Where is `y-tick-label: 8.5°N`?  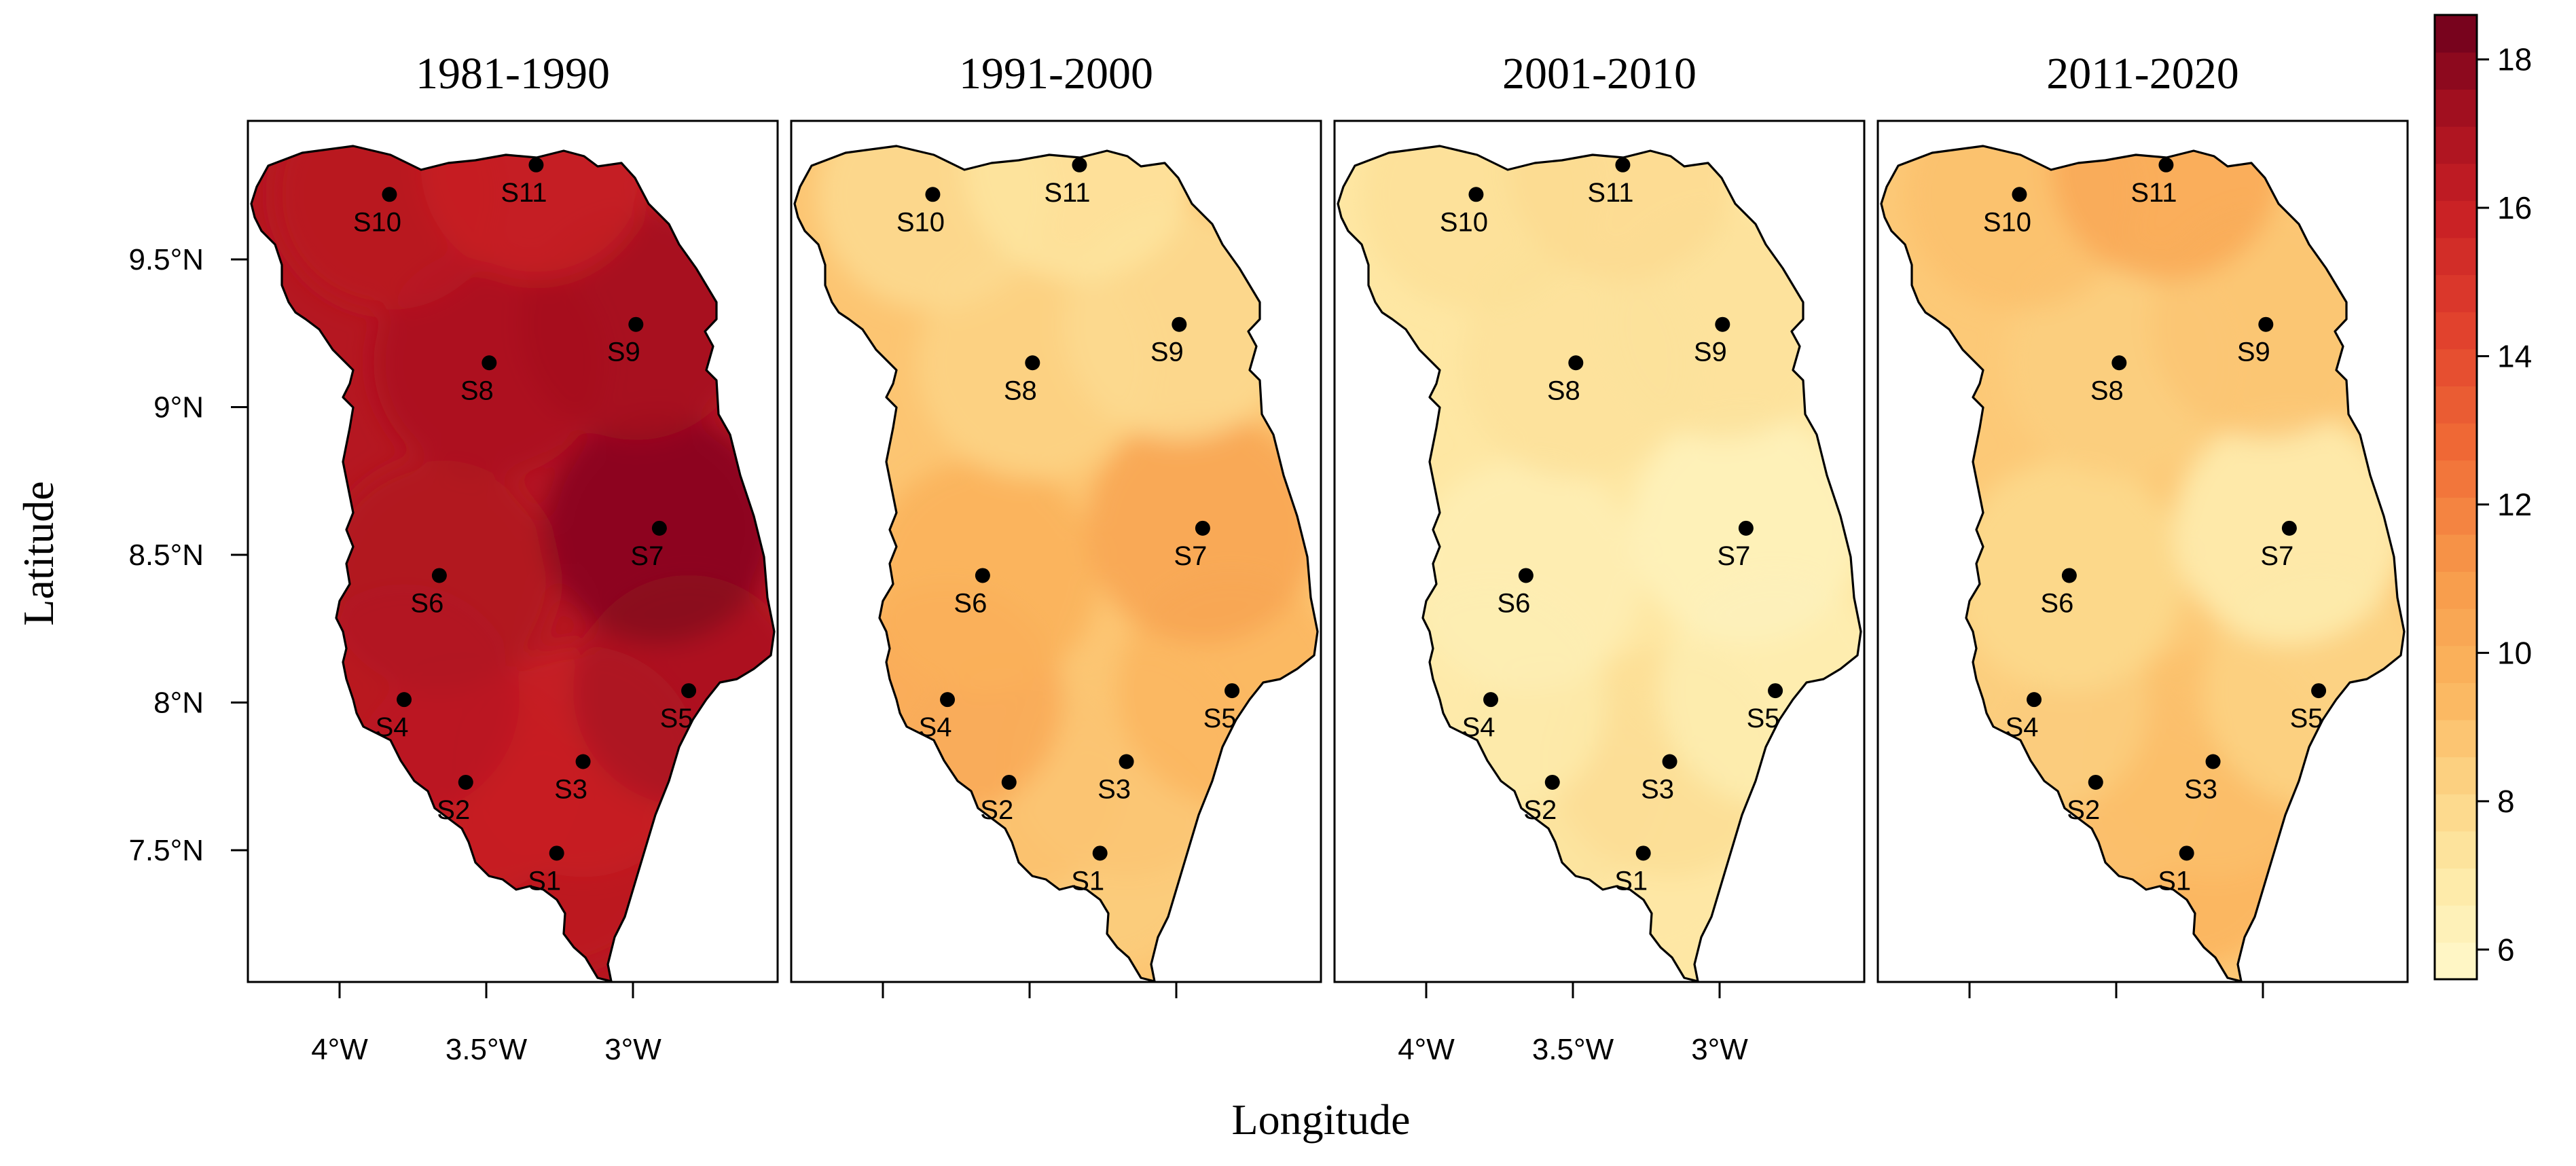
y-tick-label: 8.5°N is located at coordinates (166, 555).